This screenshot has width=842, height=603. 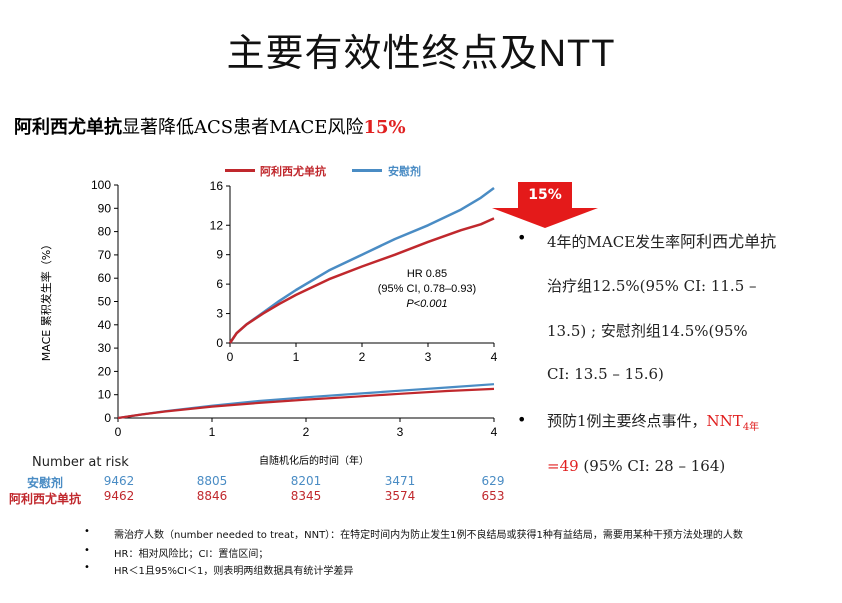 What do you see at coordinates (243, 127) in the screenshot?
I see `subtitle-text: 显著降低ACS患者MACE风险` at bounding box center [243, 127].